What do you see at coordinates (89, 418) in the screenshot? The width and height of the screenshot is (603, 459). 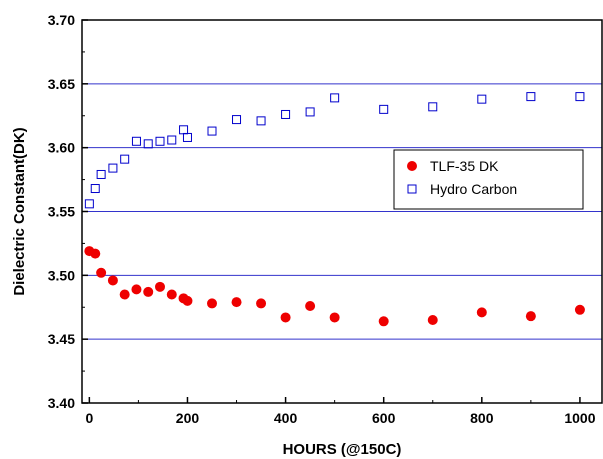 I see `x-tick-label: 0` at bounding box center [89, 418].